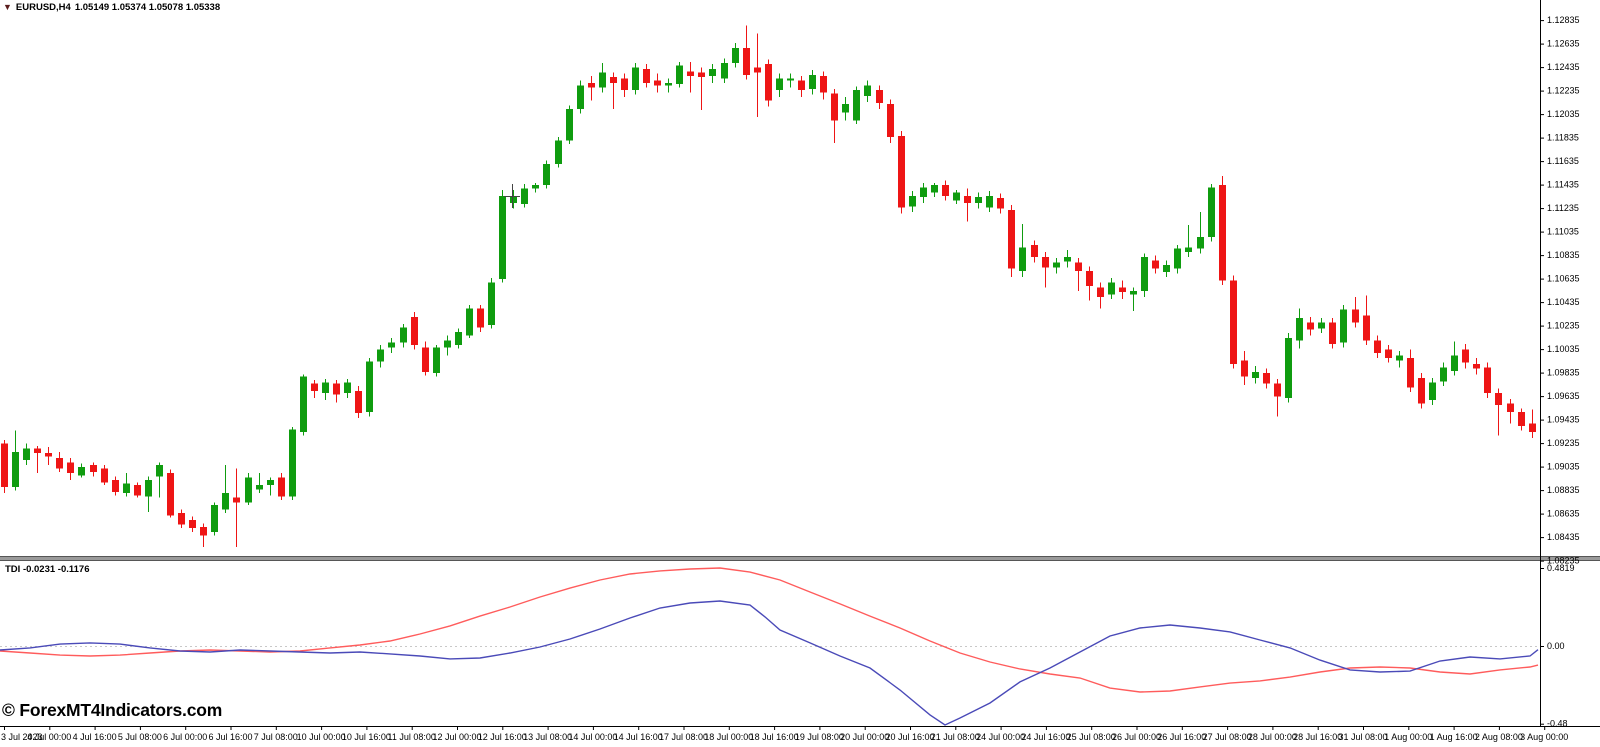 This screenshot has width=1600, height=747. What do you see at coordinates (7, 7) in the screenshot?
I see `chart-dropdown-icon: ▼` at bounding box center [7, 7].